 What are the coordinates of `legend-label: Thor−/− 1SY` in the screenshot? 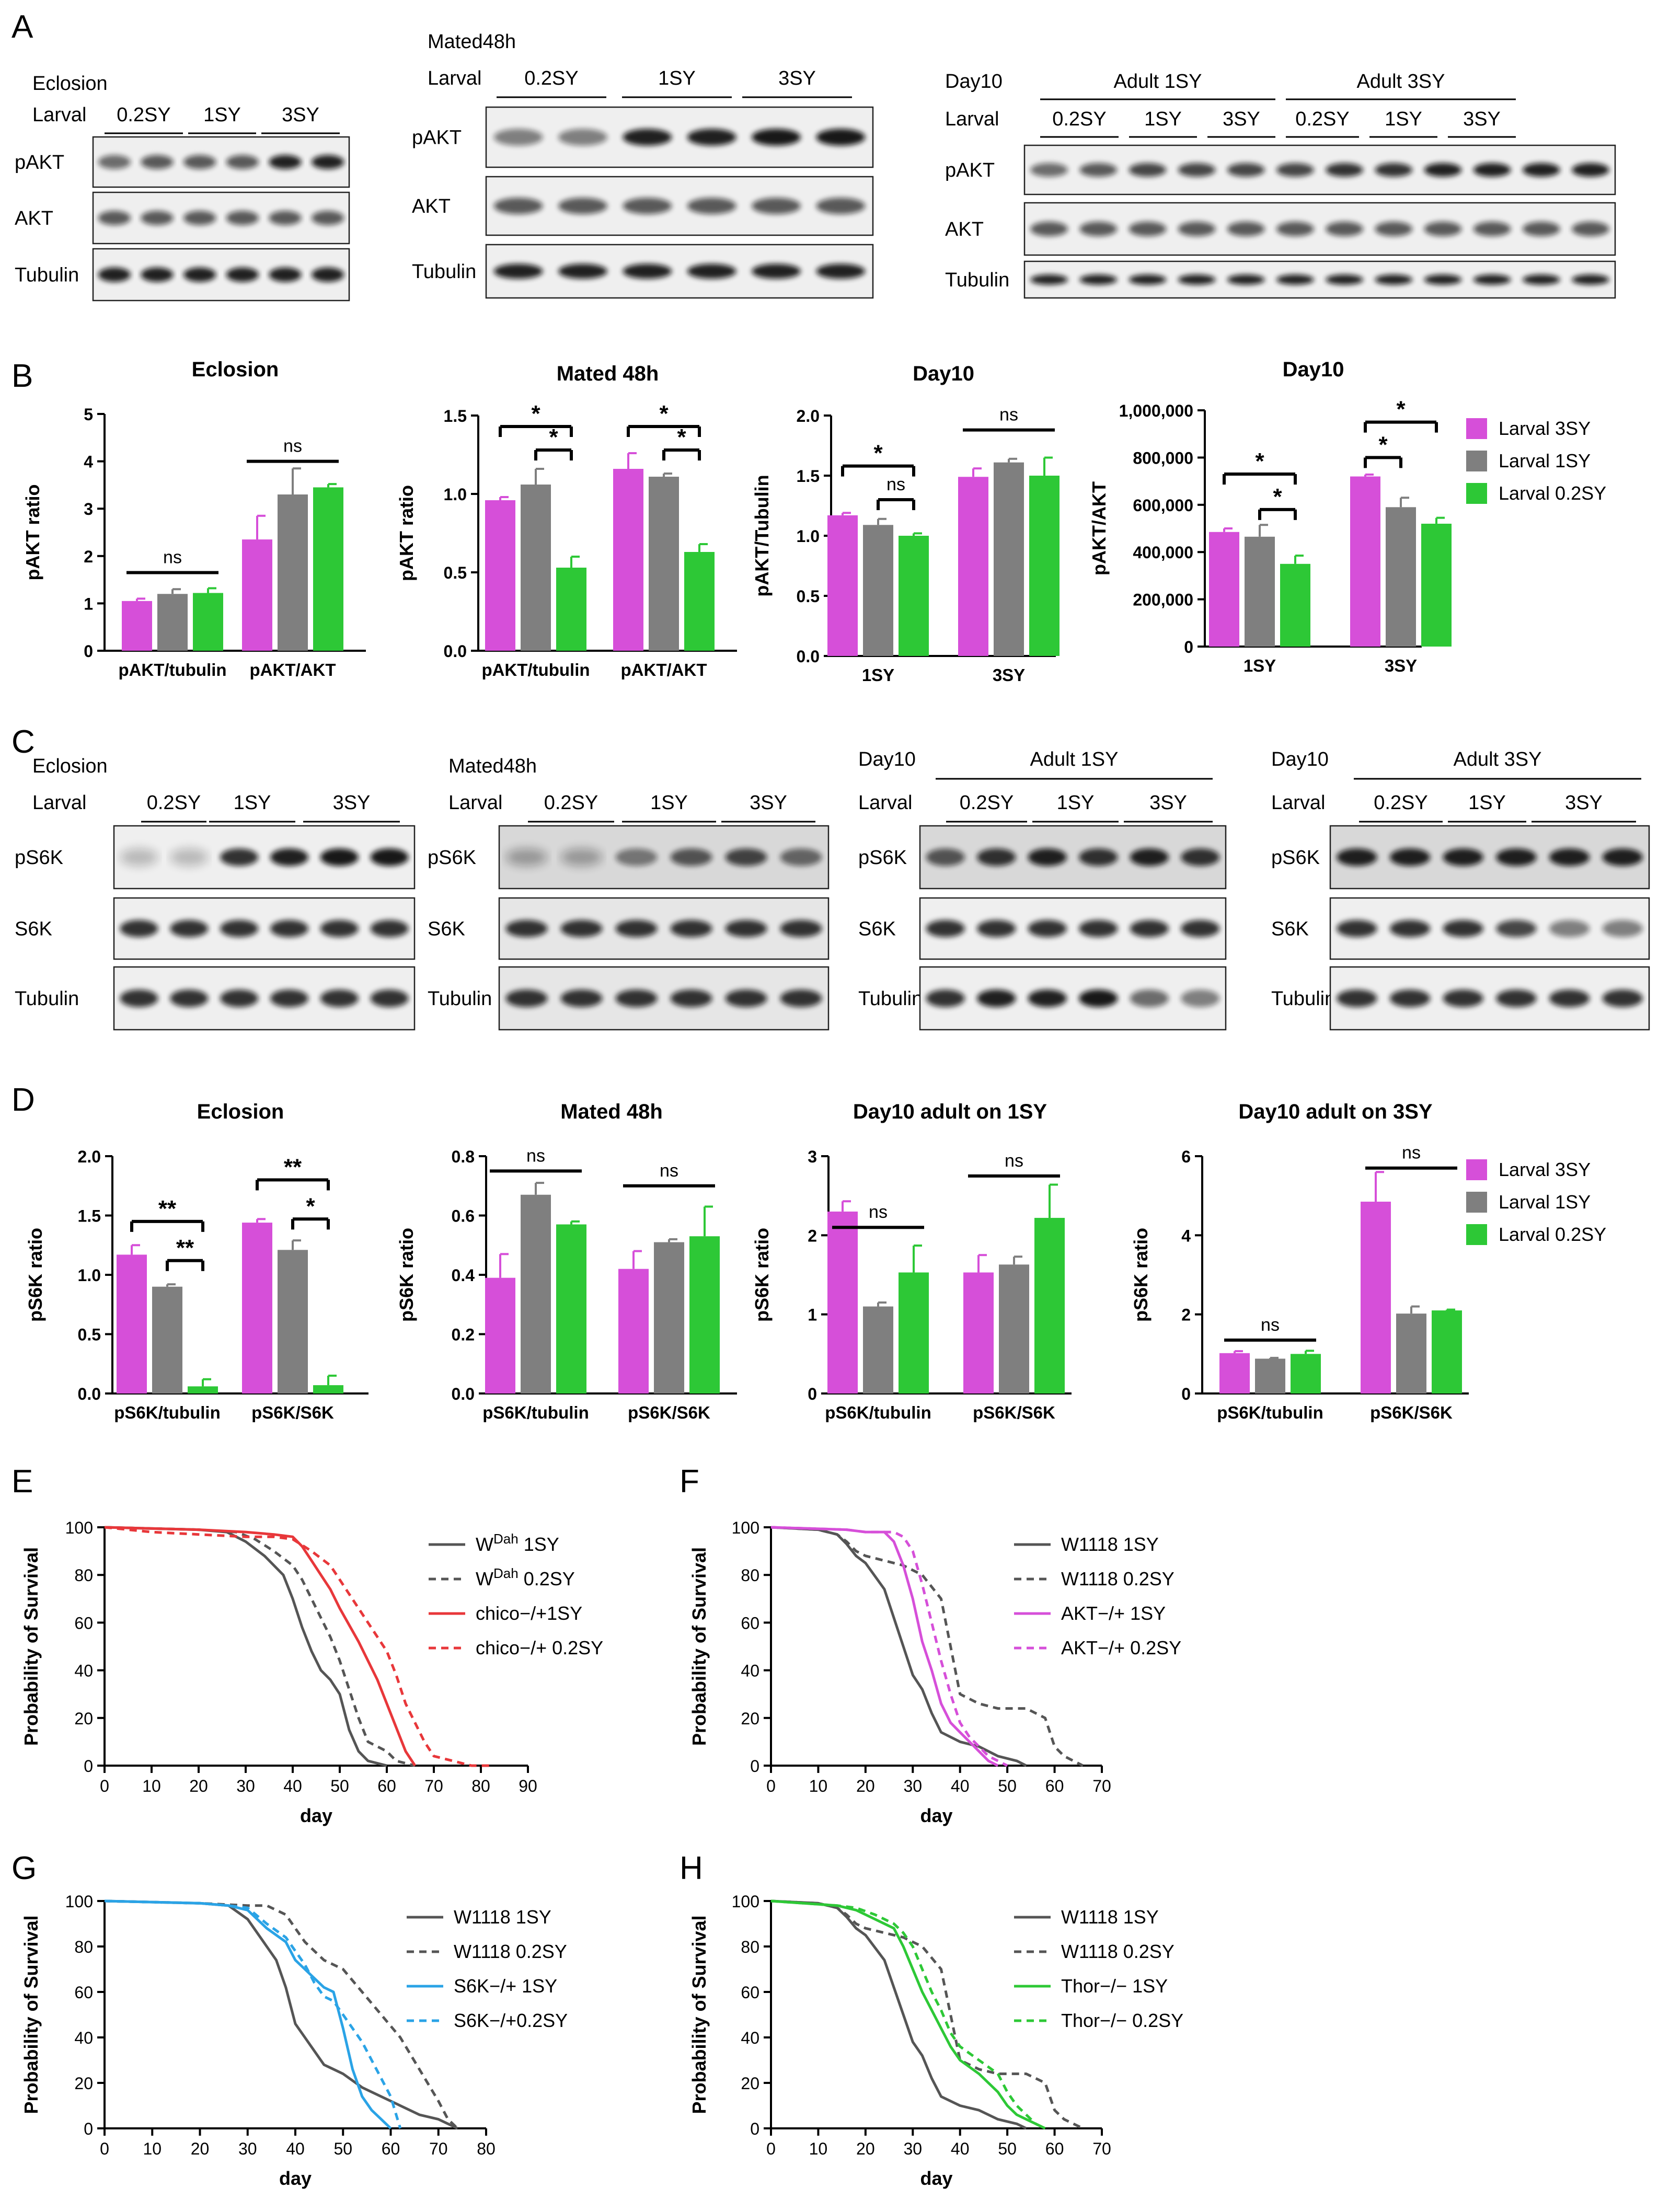 It's located at (1114, 1986).